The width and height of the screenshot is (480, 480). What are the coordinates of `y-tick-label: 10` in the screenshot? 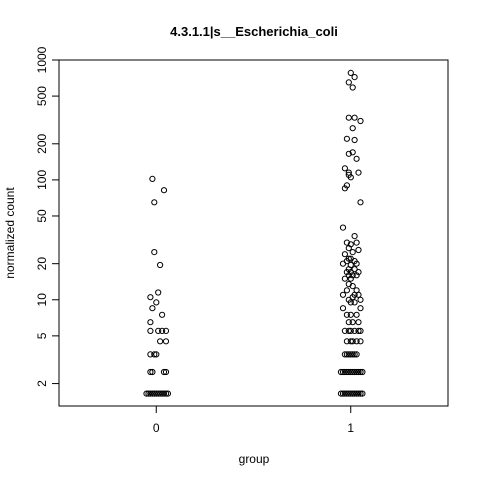 It's located at (42, 300).